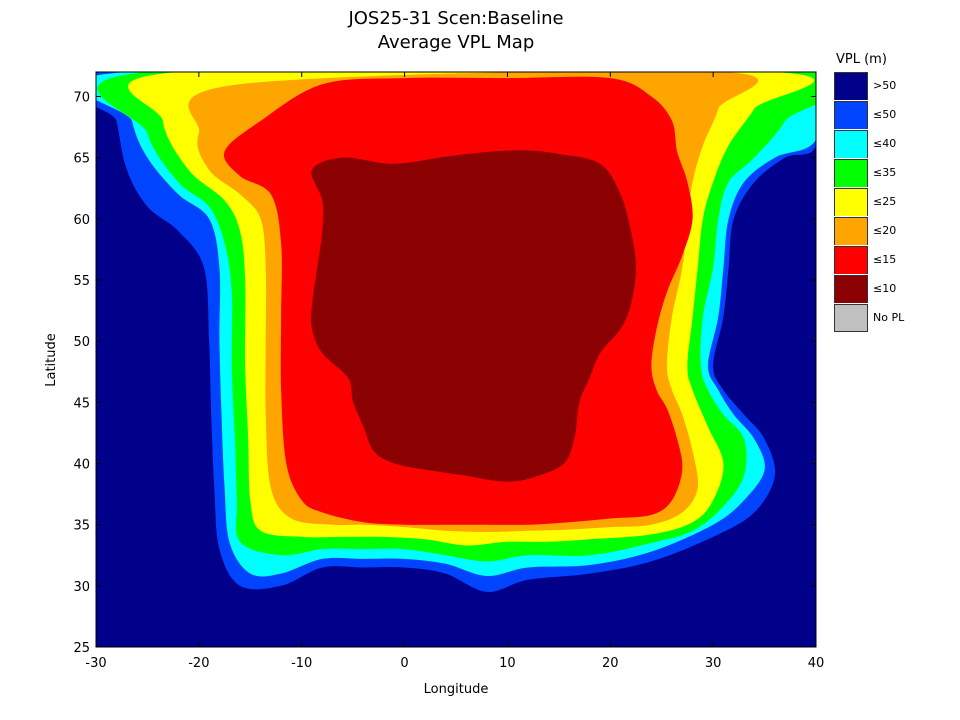  I want to click on legend-label: ≤40, so click(885, 143).